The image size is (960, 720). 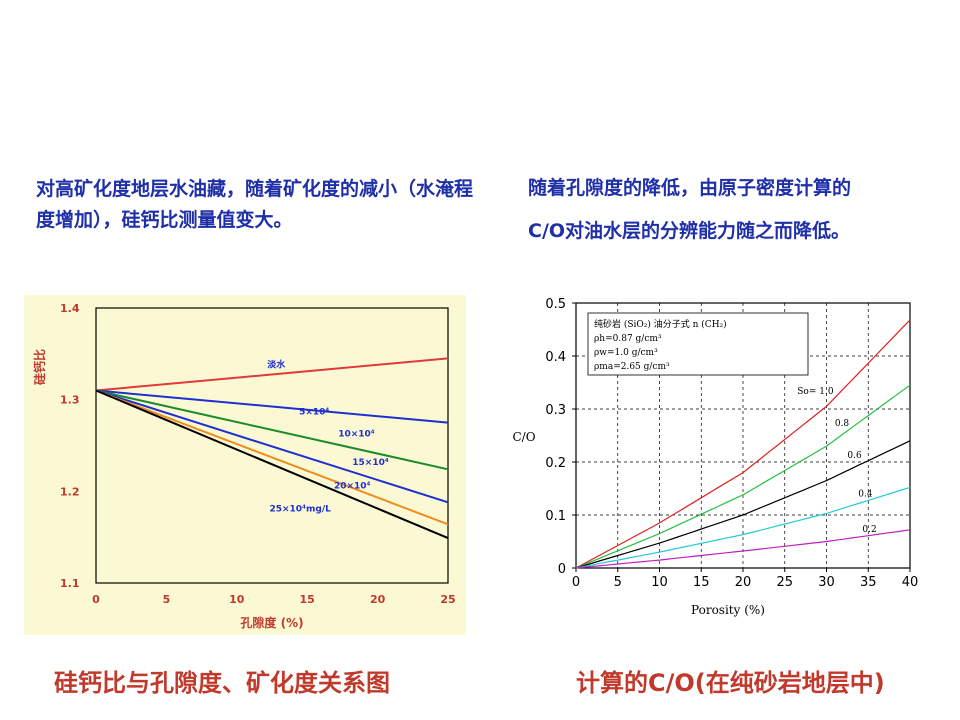 I want to click on right-series-label-3: 0.4, so click(x=865, y=494).